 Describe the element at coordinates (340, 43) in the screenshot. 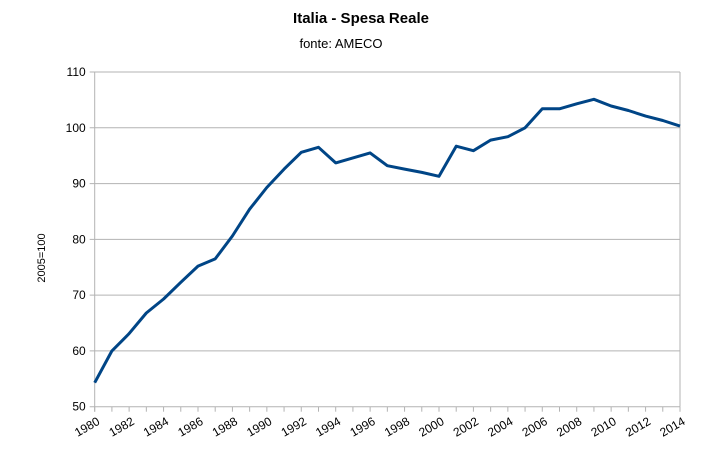

I see `chart-subtitle: fonte: AMECO` at that location.